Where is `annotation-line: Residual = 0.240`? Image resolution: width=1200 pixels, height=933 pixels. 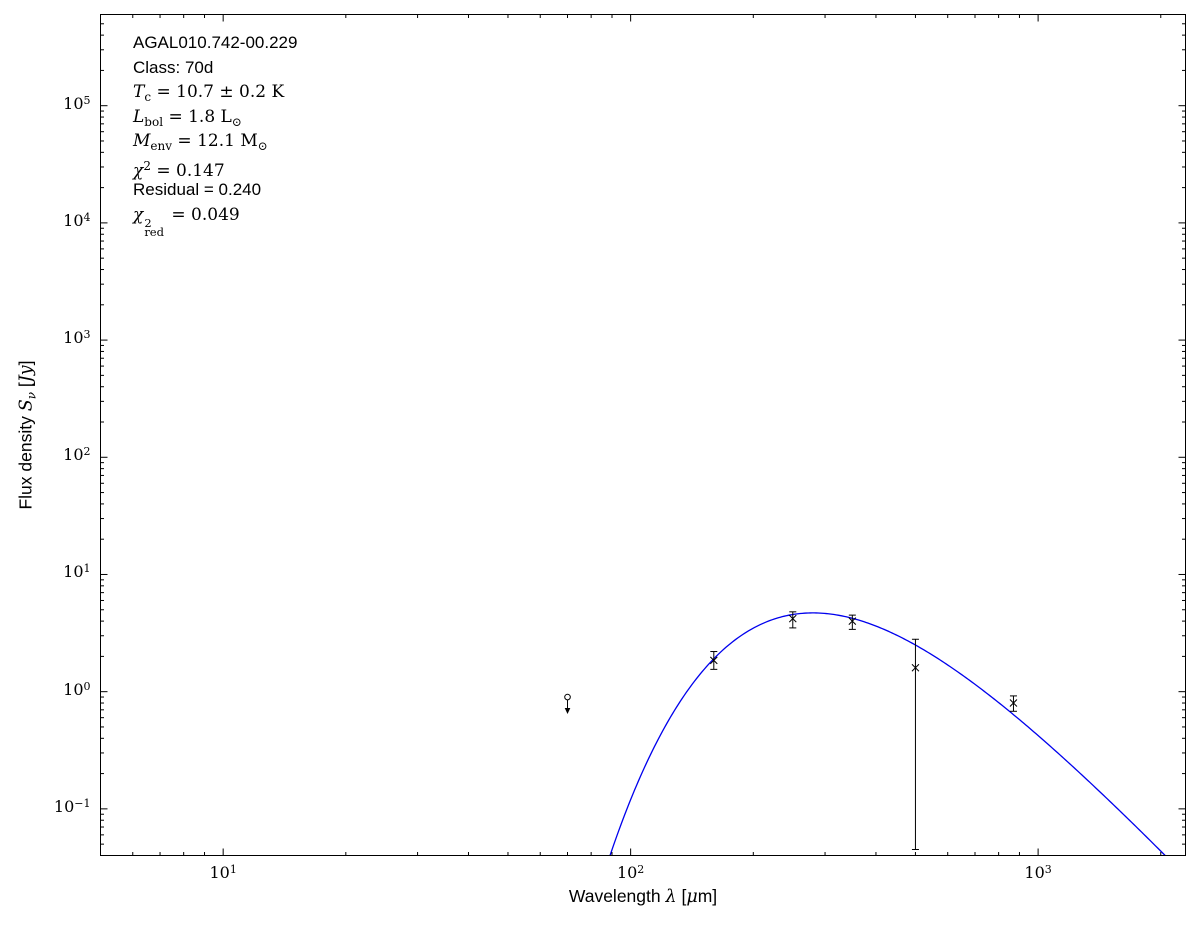 annotation-line: Residual = 0.240 is located at coordinates (197, 189).